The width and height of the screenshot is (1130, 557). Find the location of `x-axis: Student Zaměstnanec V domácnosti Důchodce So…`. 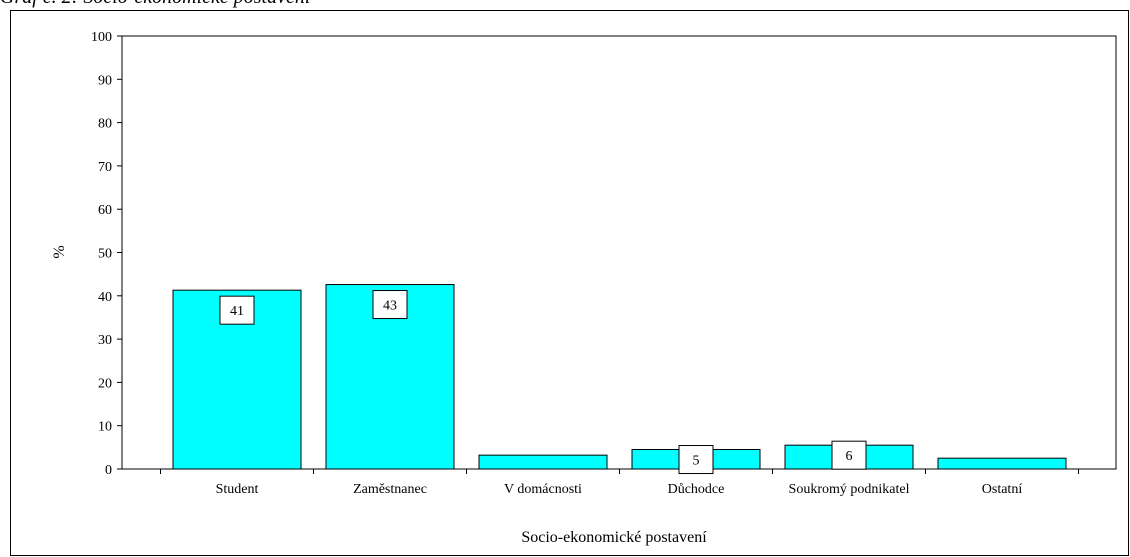

x-axis: Student Zaměstnanec V domácnosti Důchodce So… is located at coordinates (619, 483).